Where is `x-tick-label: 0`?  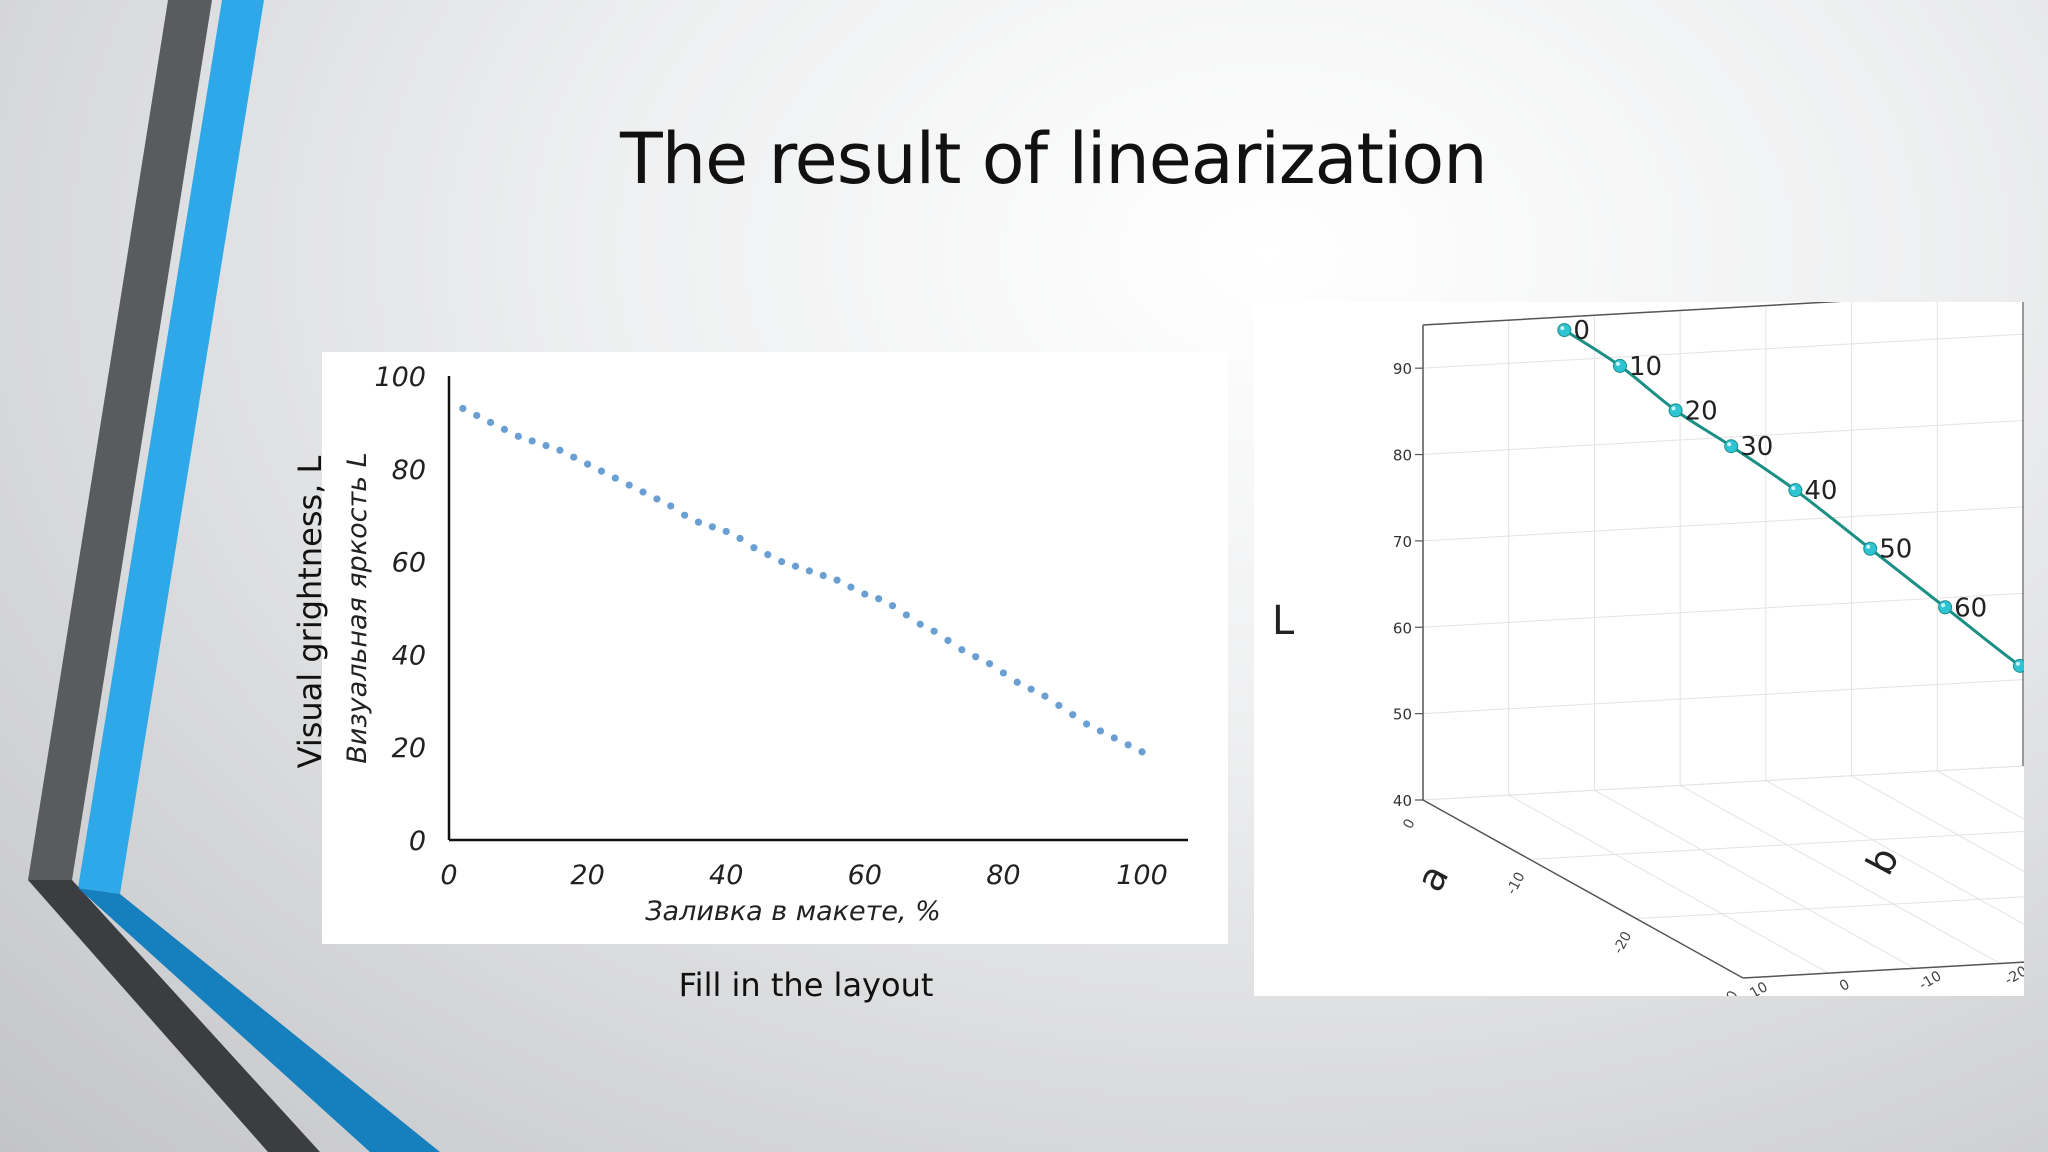
x-tick-label: 0 is located at coordinates (448, 875).